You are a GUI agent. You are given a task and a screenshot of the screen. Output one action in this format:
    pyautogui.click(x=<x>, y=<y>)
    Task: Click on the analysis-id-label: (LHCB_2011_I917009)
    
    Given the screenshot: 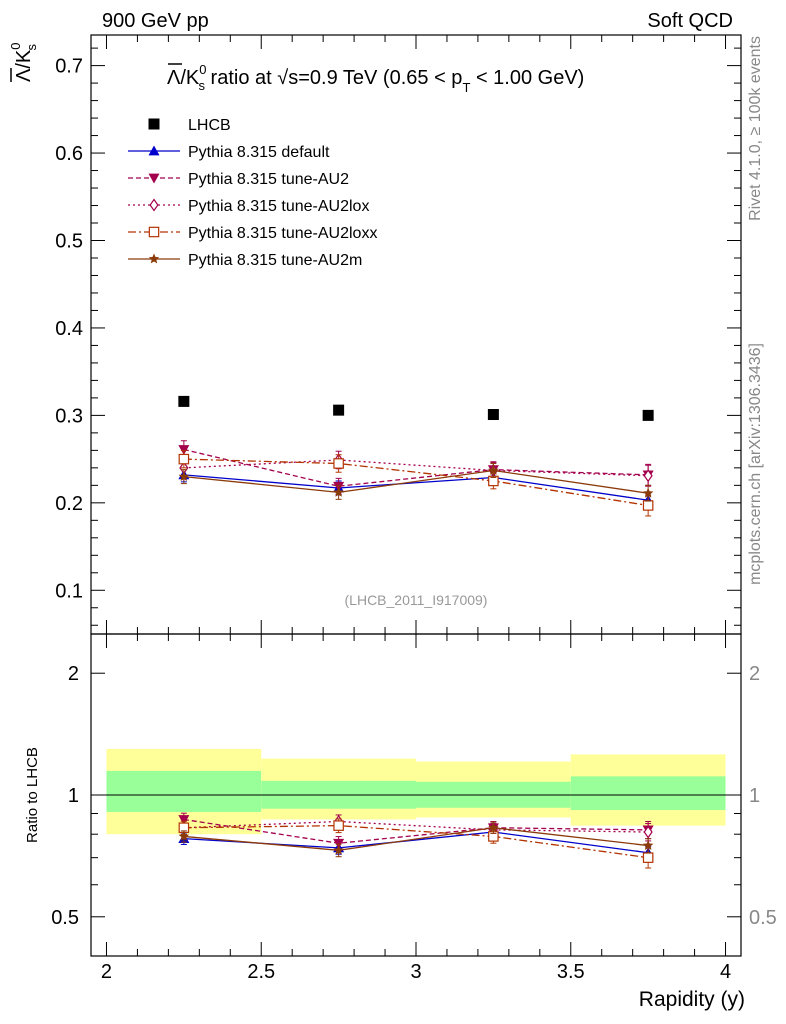 What is the action you would take?
    pyautogui.click(x=416, y=600)
    